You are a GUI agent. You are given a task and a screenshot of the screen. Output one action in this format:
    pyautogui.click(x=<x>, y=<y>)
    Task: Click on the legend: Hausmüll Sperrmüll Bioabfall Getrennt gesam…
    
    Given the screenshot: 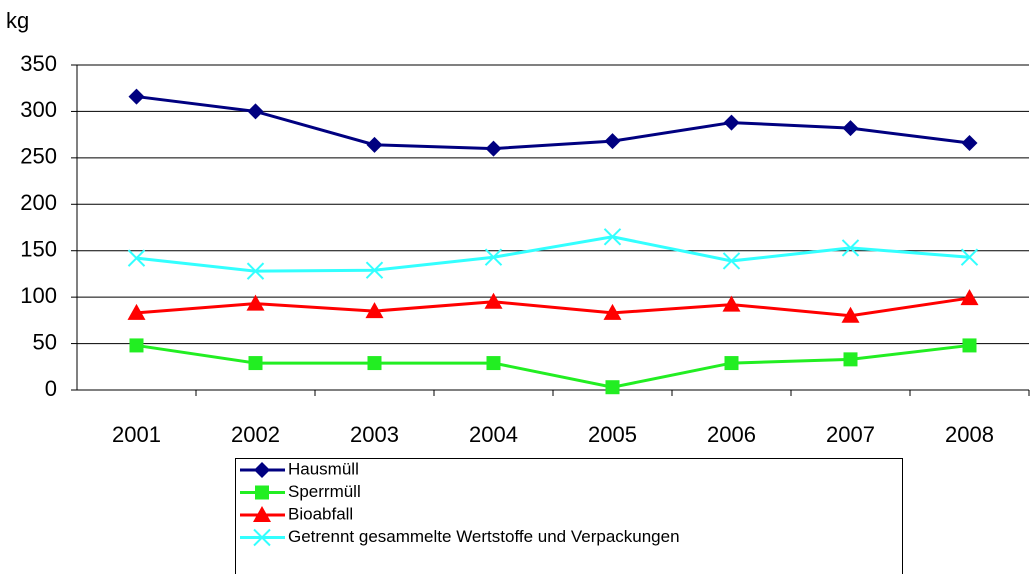 What is the action you would take?
    pyautogui.click(x=569, y=516)
    